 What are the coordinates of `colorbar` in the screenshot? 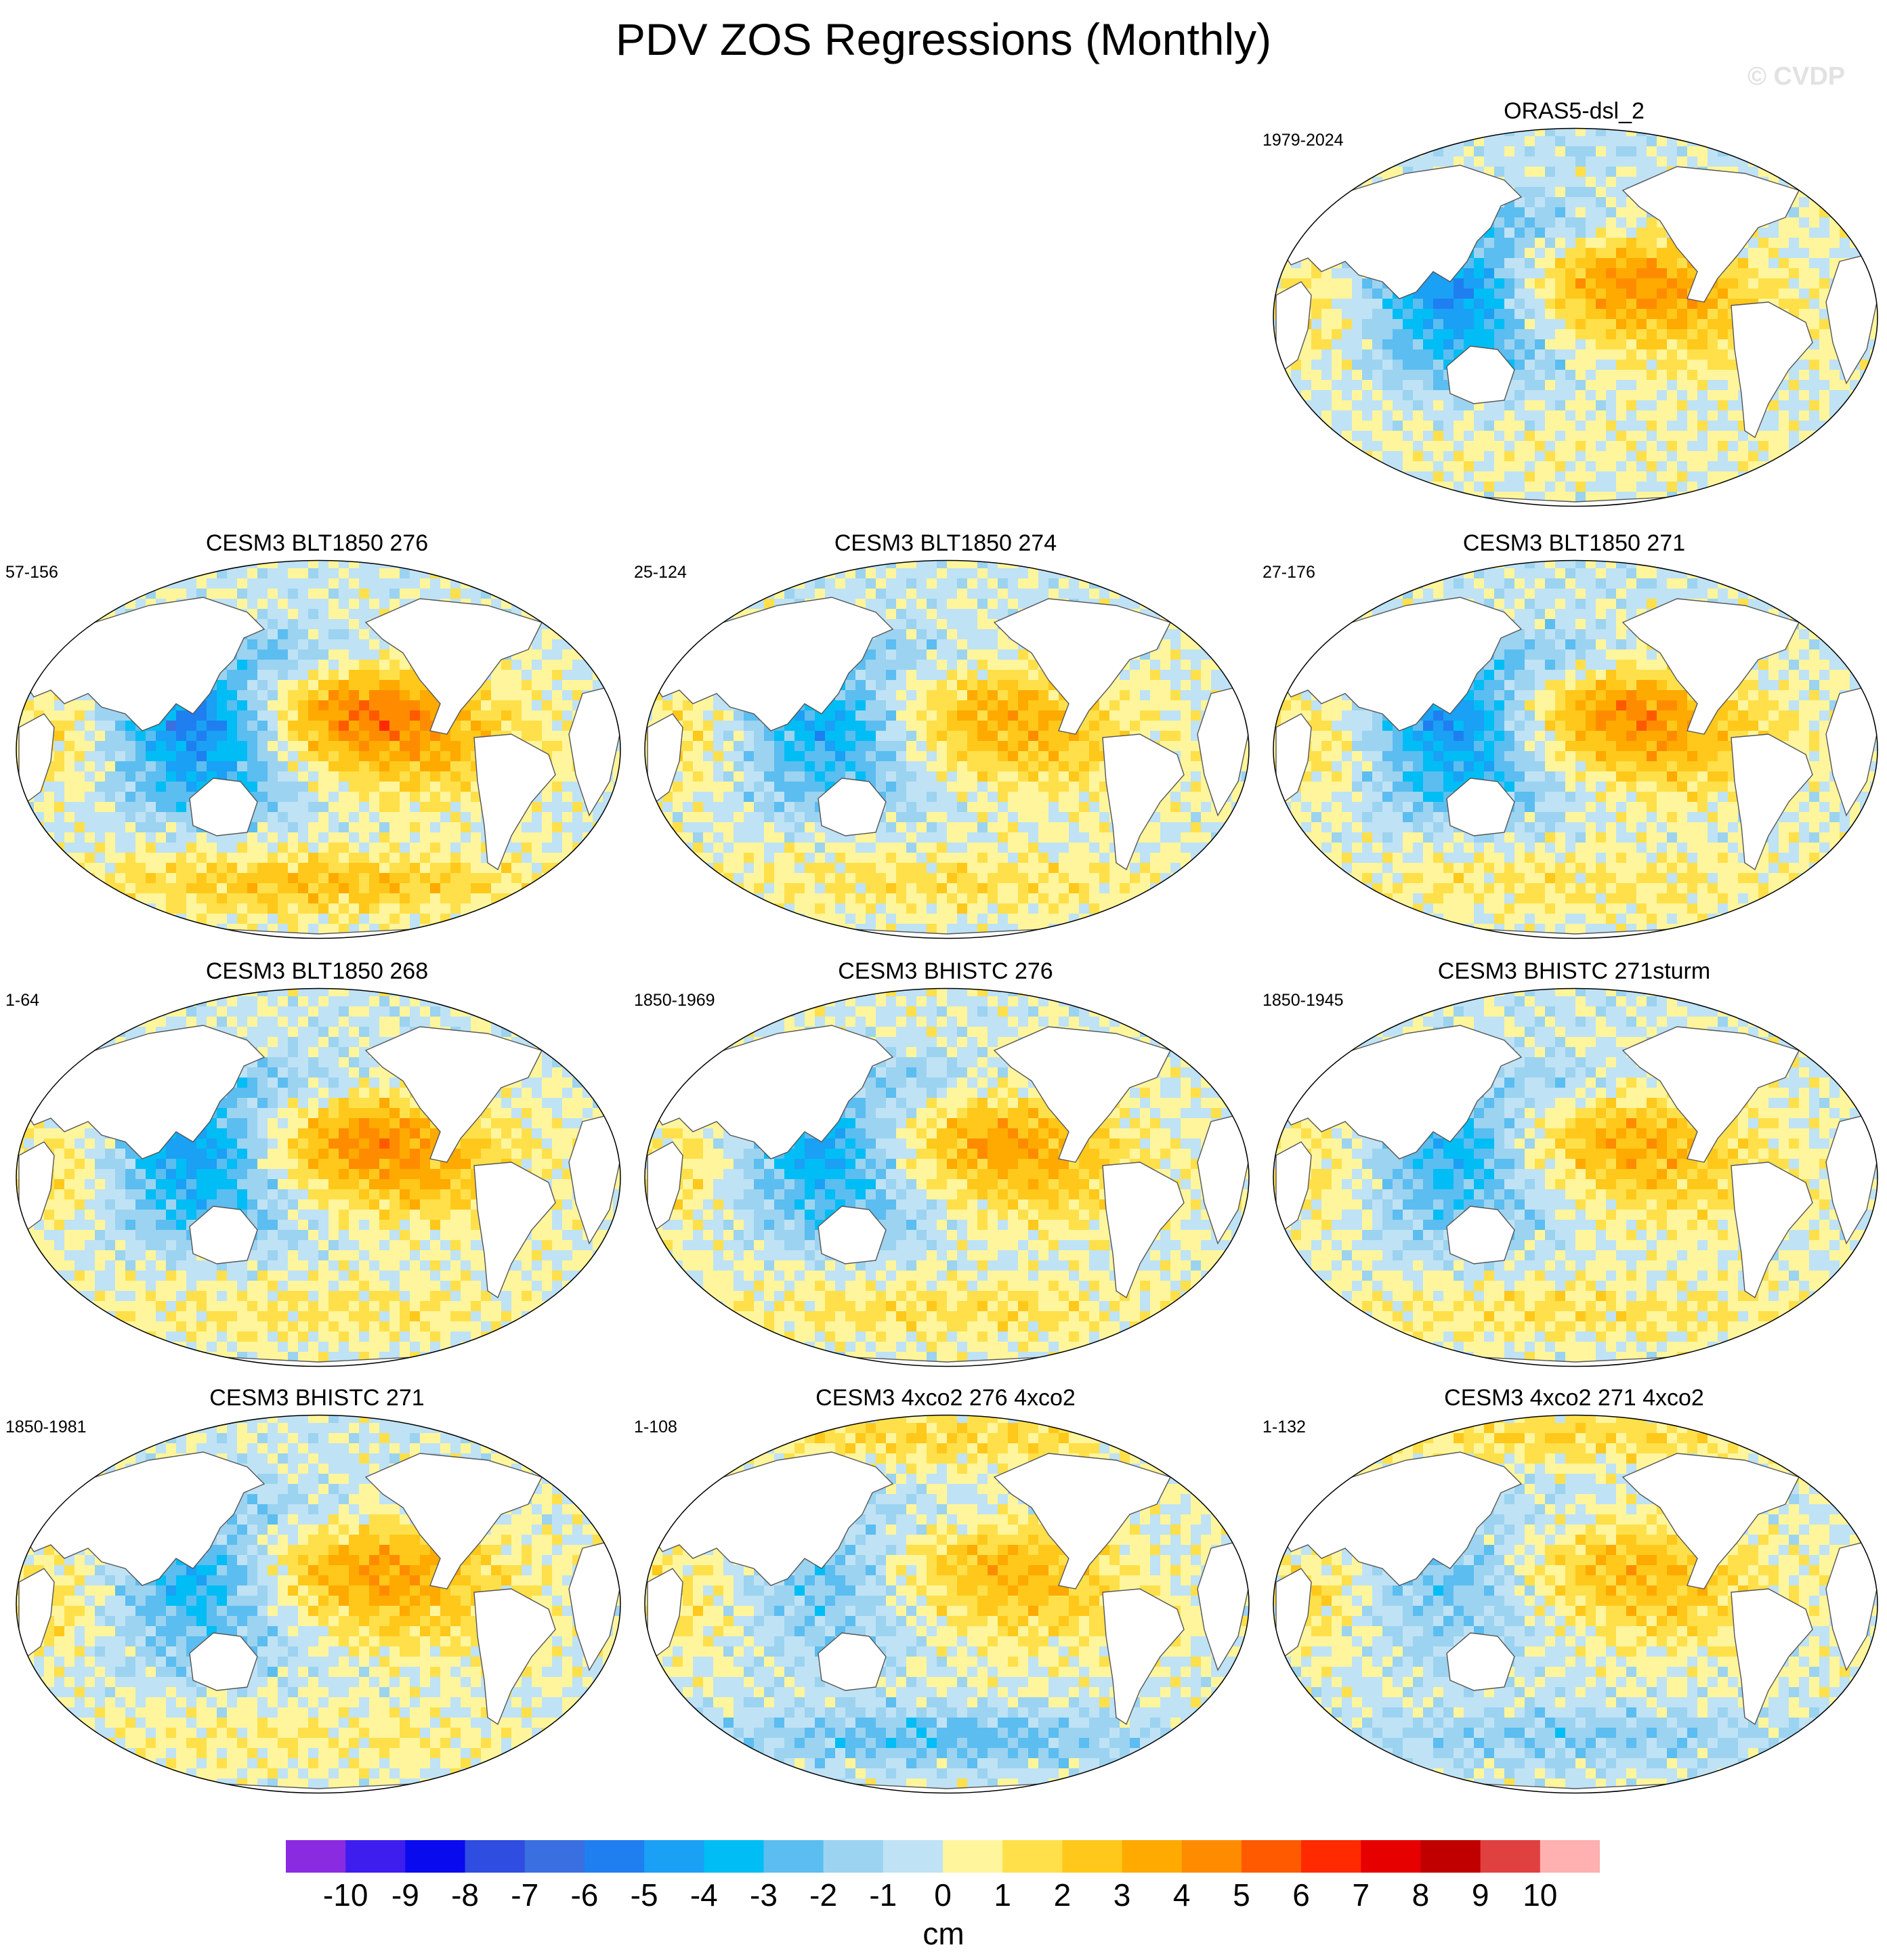 It's located at (943, 1856).